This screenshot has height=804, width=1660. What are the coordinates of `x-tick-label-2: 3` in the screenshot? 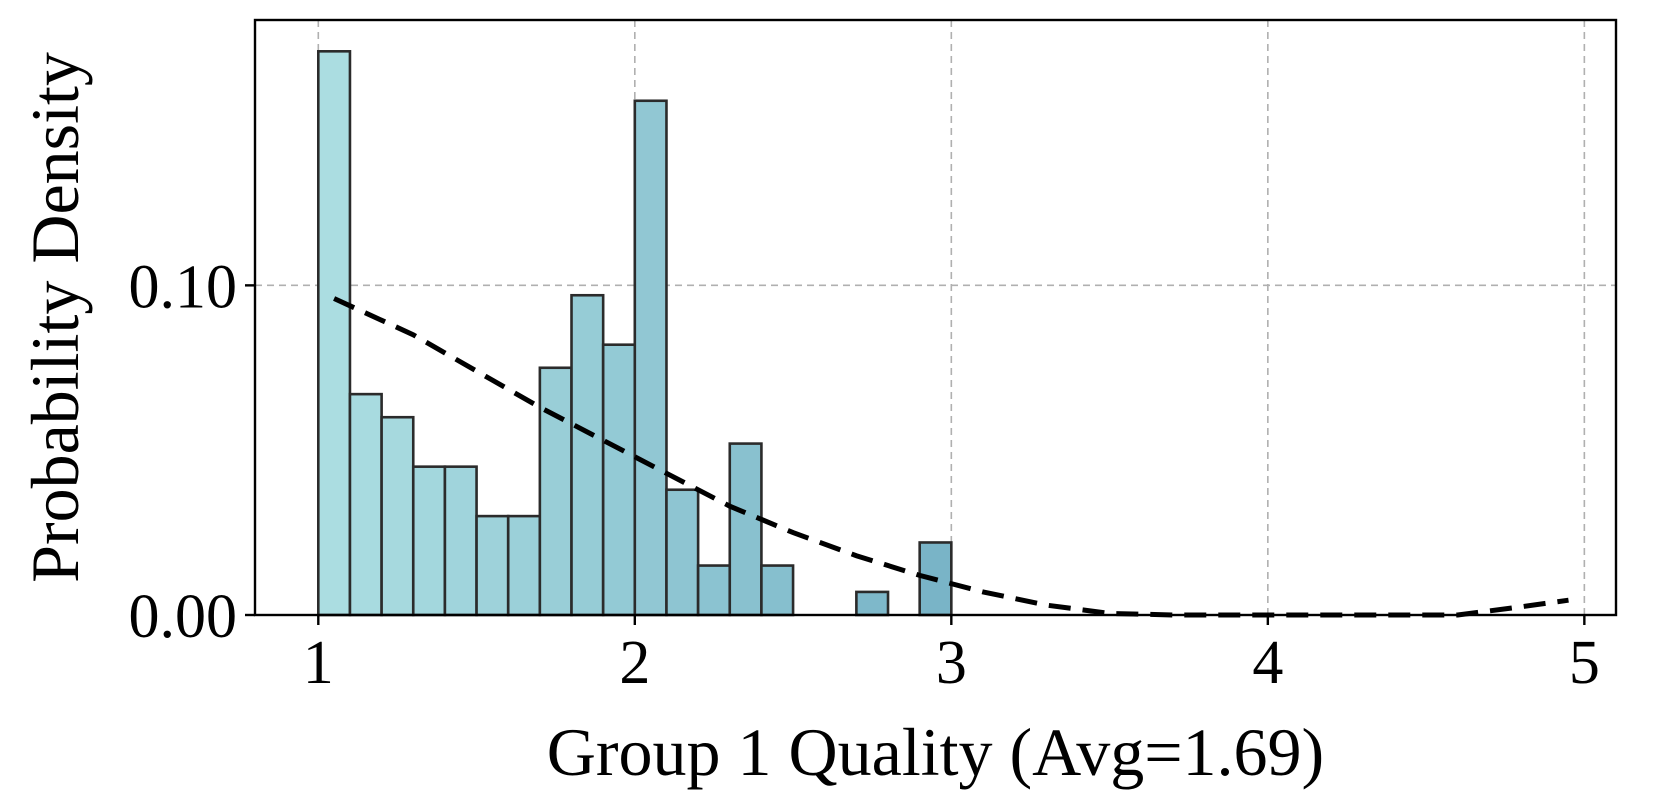 It's located at (951, 663).